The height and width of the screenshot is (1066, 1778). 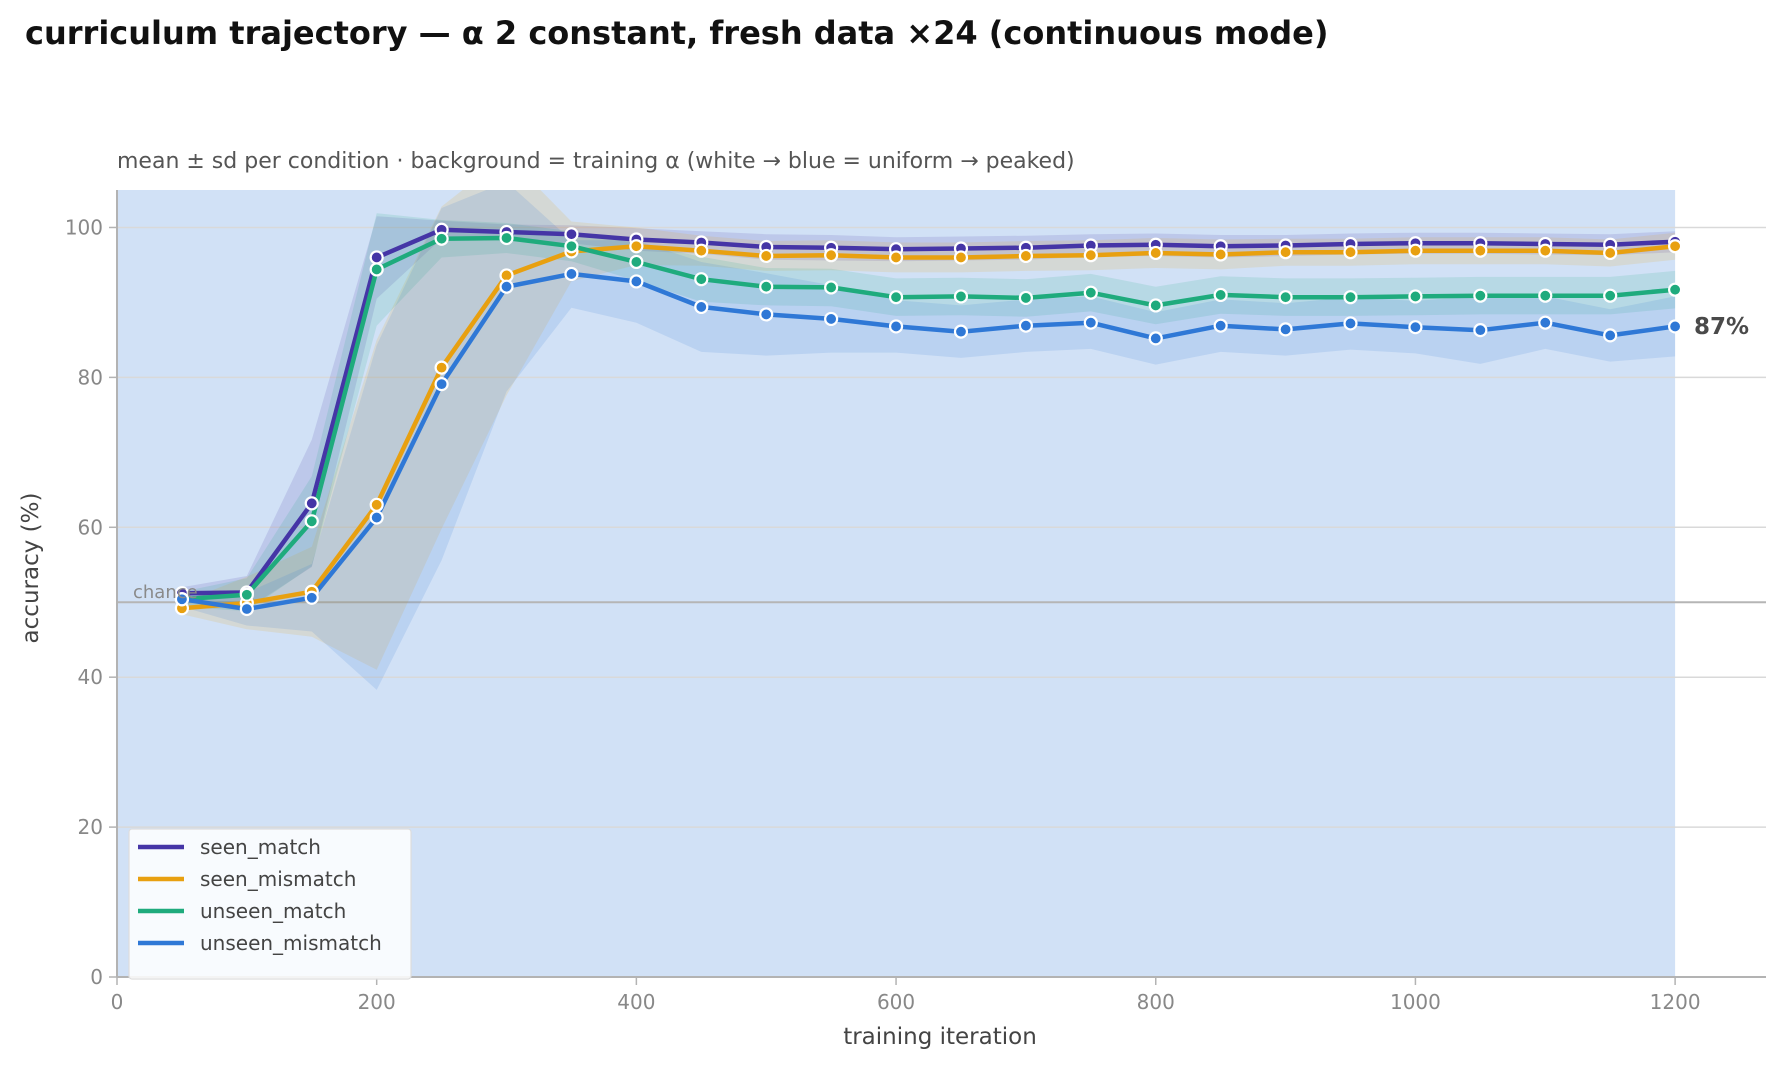 What do you see at coordinates (291, 943) in the screenshot?
I see `legend-label-unseen_mismatch: unseen_mismatch` at bounding box center [291, 943].